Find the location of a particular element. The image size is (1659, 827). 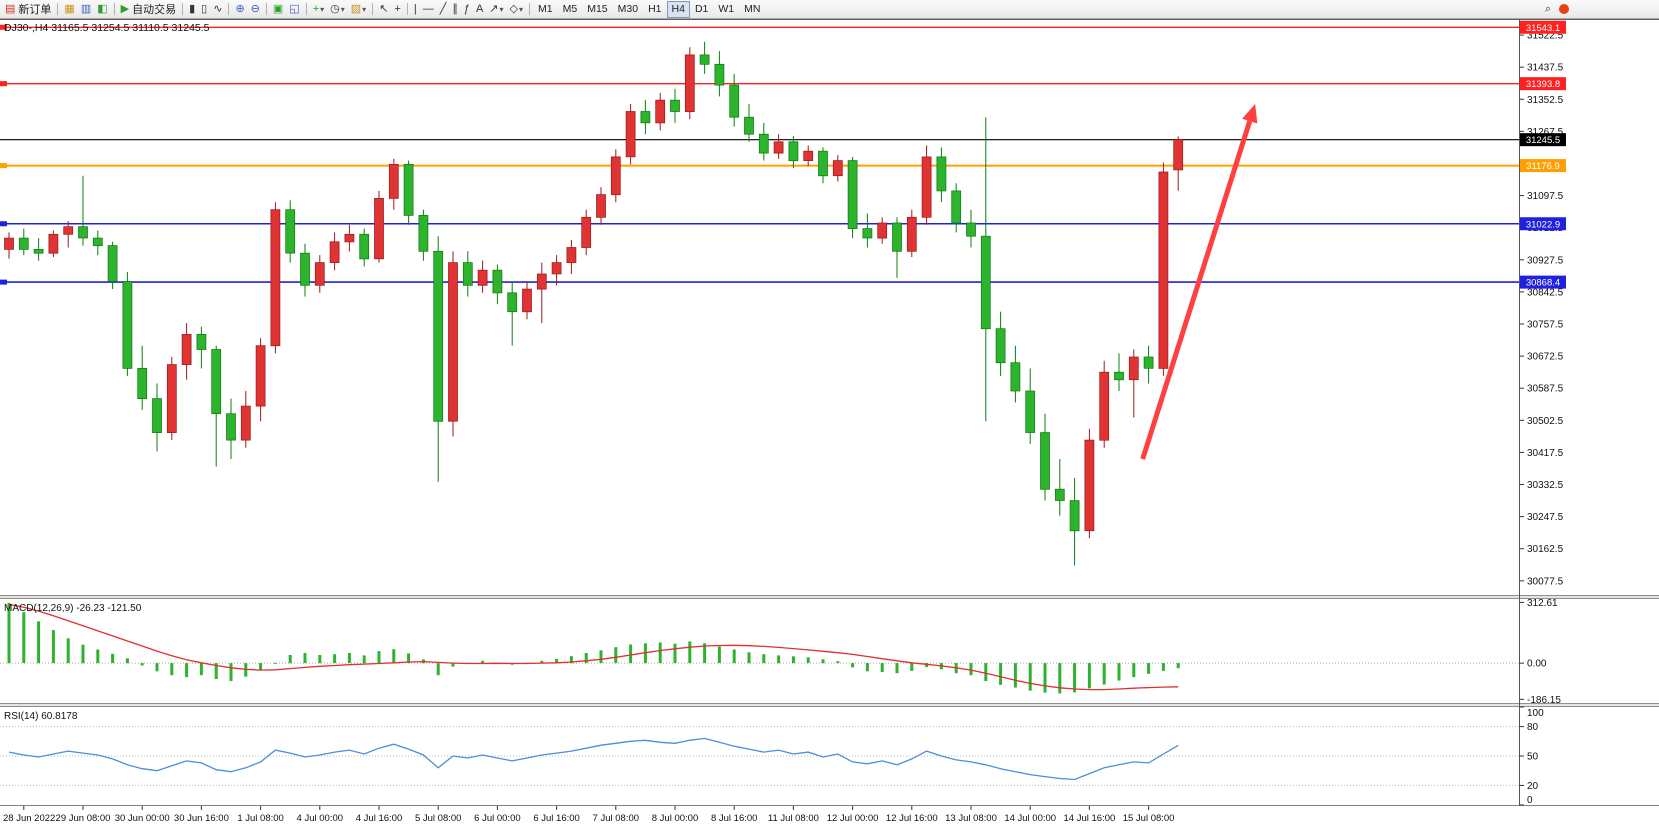

cascade-windows-button: ◱ is located at coordinates (294, 9).